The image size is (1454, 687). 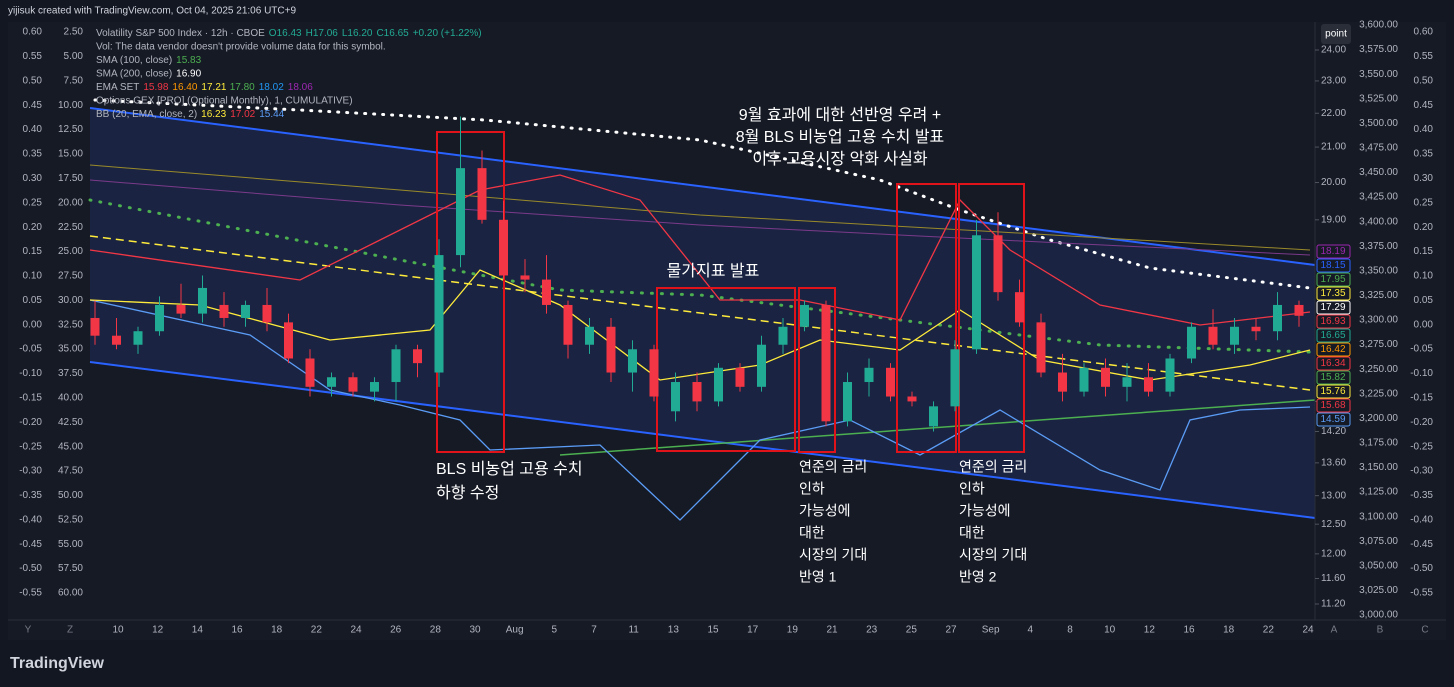 What do you see at coordinates (1424, 105) in the screenshot?
I see `axis-label: 0.45` at bounding box center [1424, 105].